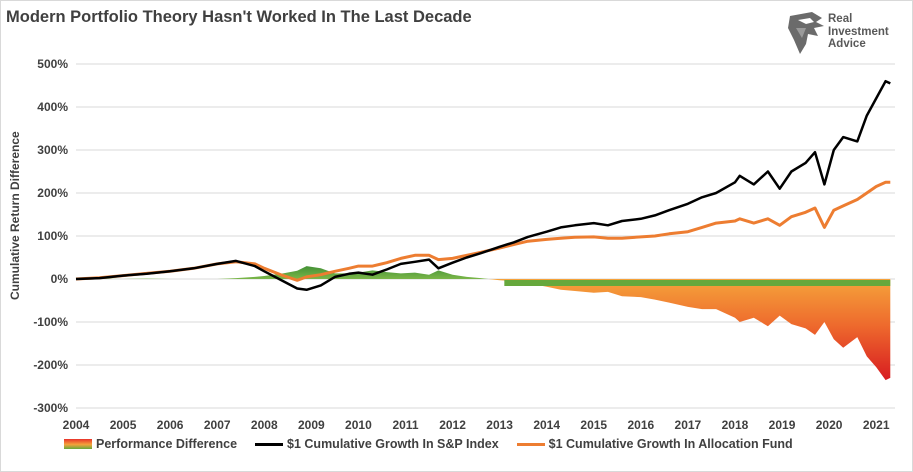  I want to click on logo-line-2: Investment, so click(858, 31).